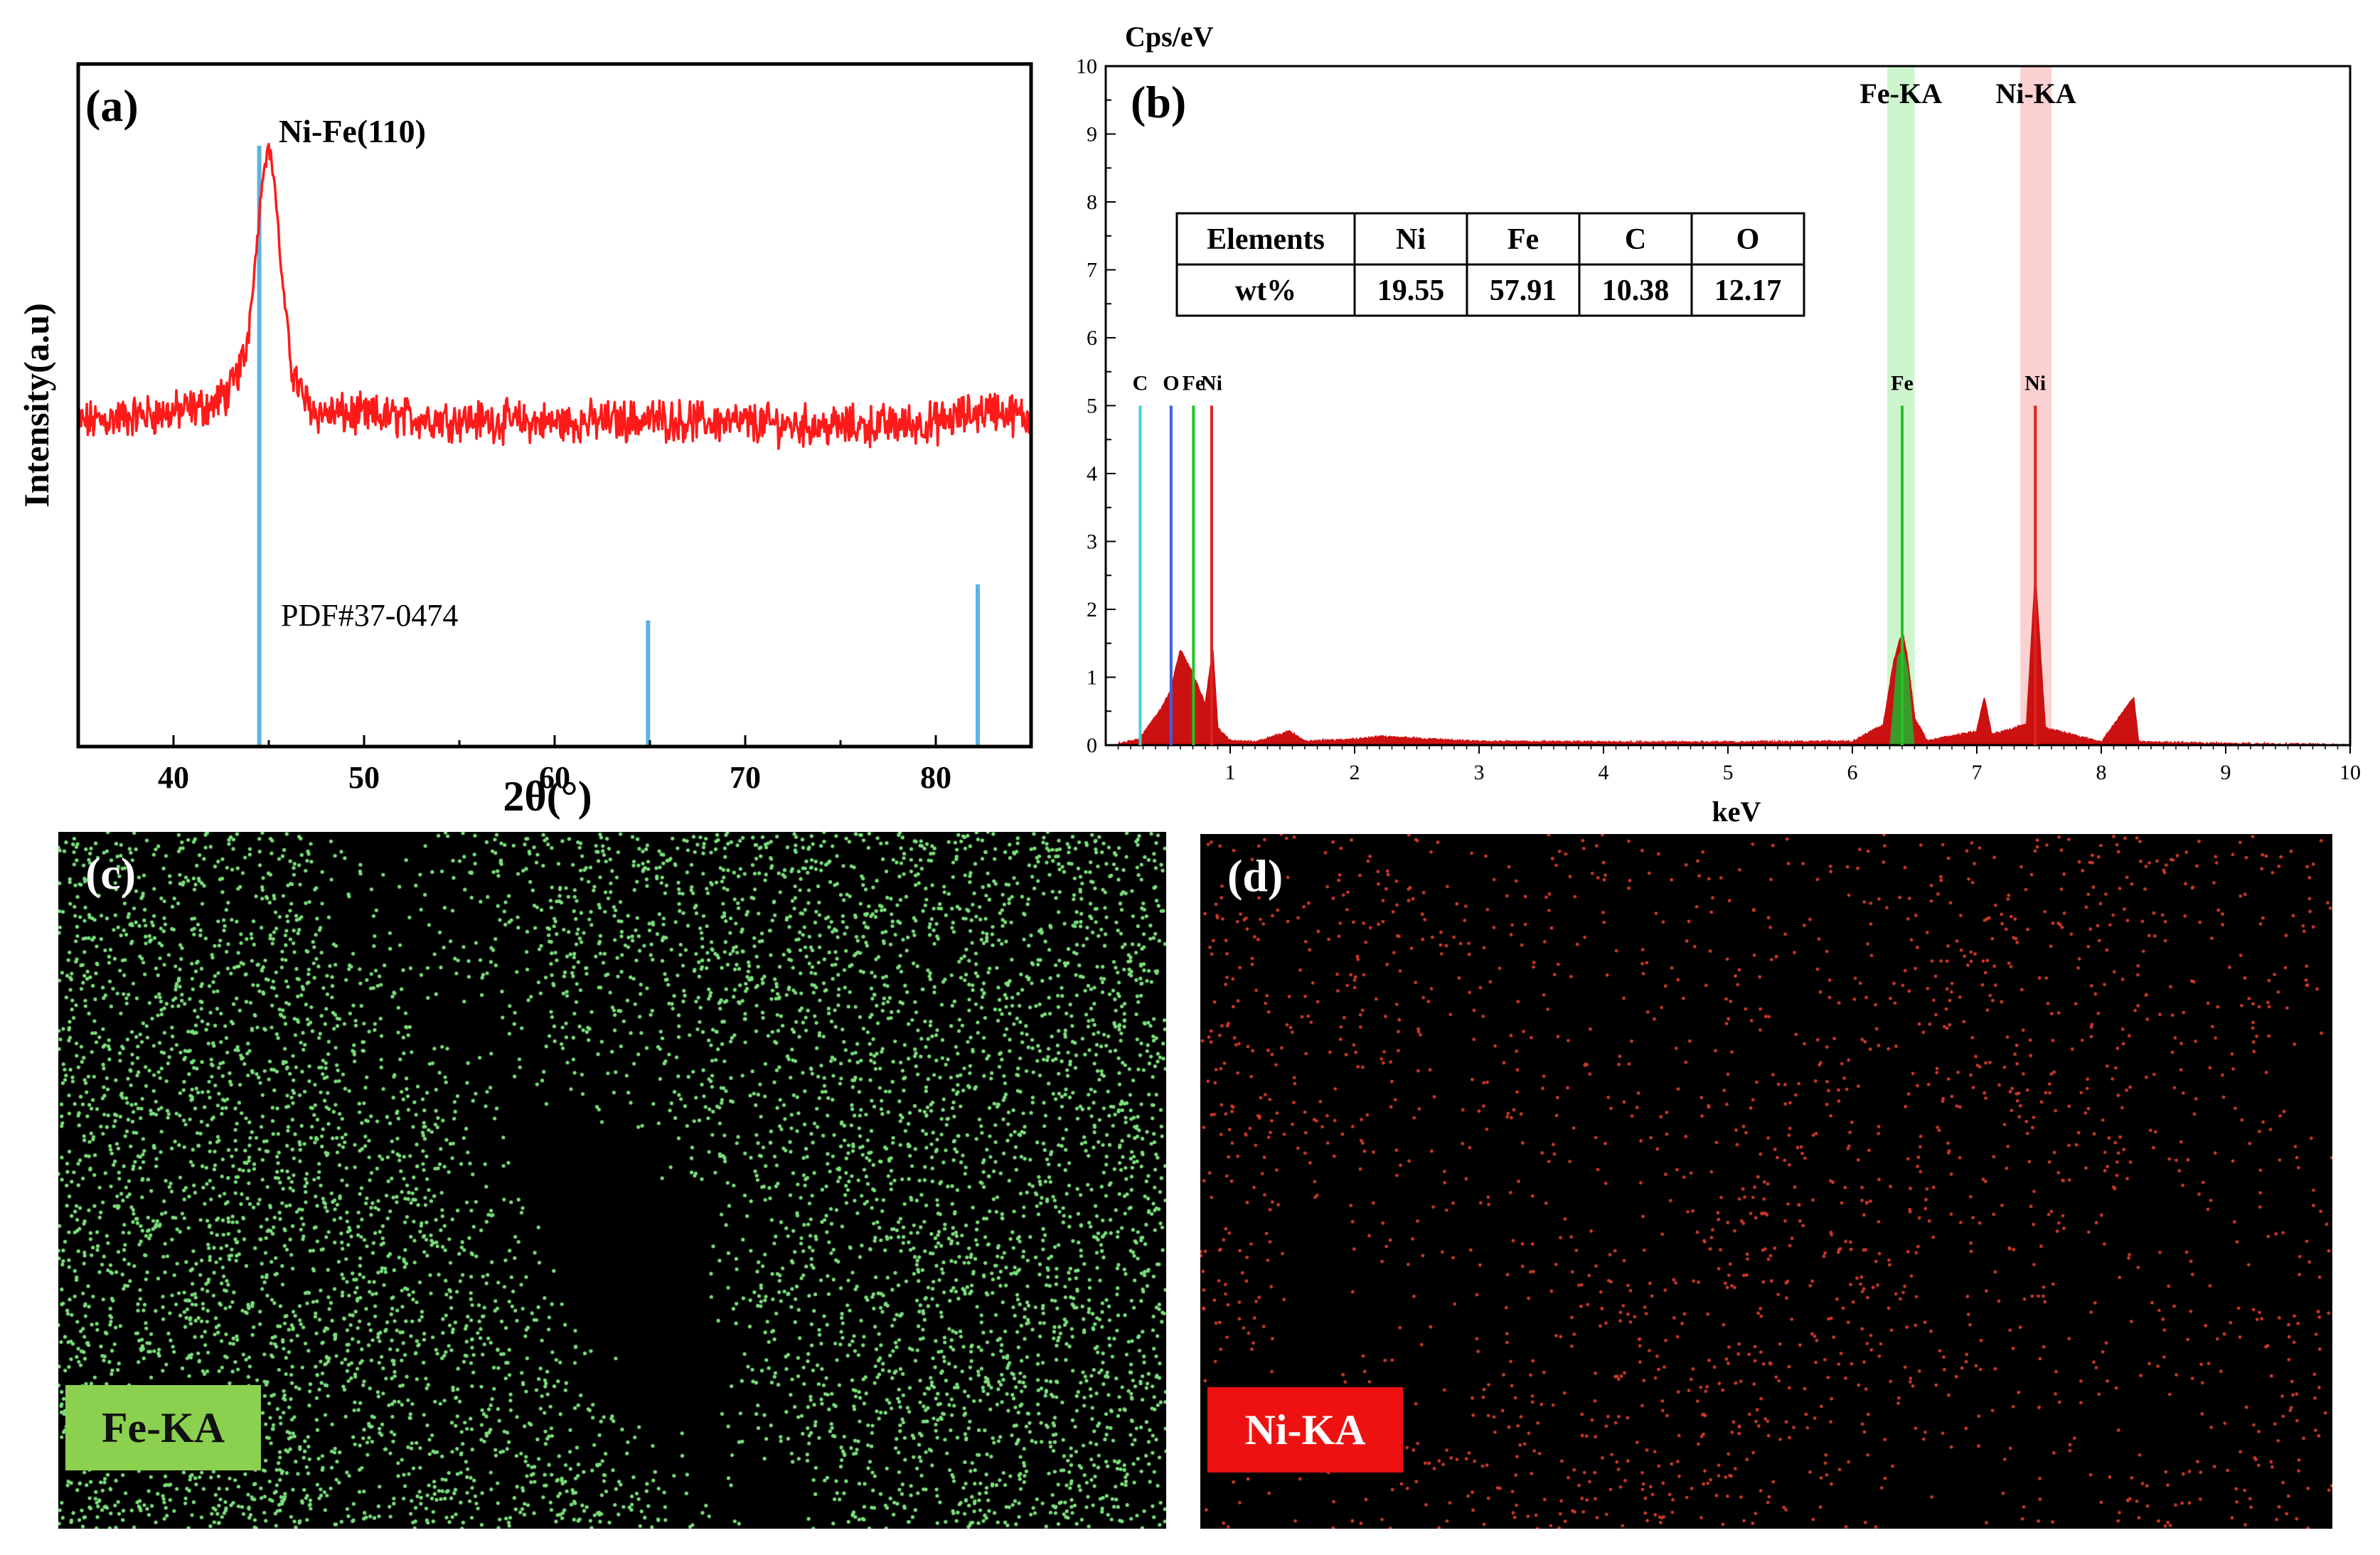  What do you see at coordinates (1479, 773) in the screenshot?
I see `x-tick-label: 3` at bounding box center [1479, 773].